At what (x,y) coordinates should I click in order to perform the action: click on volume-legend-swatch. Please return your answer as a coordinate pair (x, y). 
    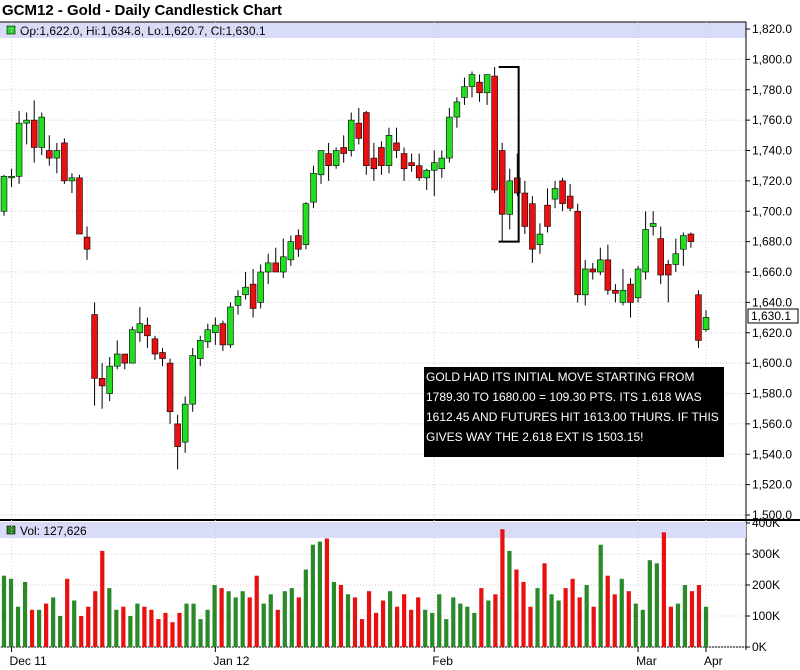
    Looking at the image, I should click on (11, 530).